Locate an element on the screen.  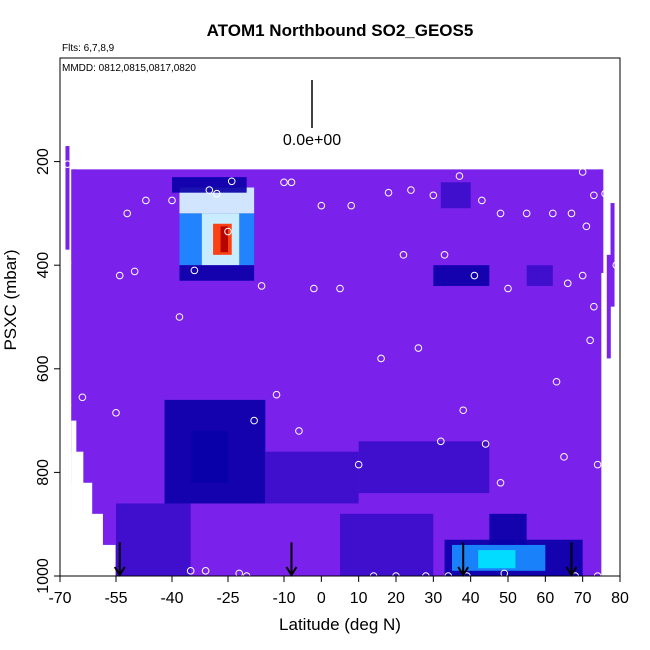
y-tick-label: 600 is located at coordinates (43, 368).